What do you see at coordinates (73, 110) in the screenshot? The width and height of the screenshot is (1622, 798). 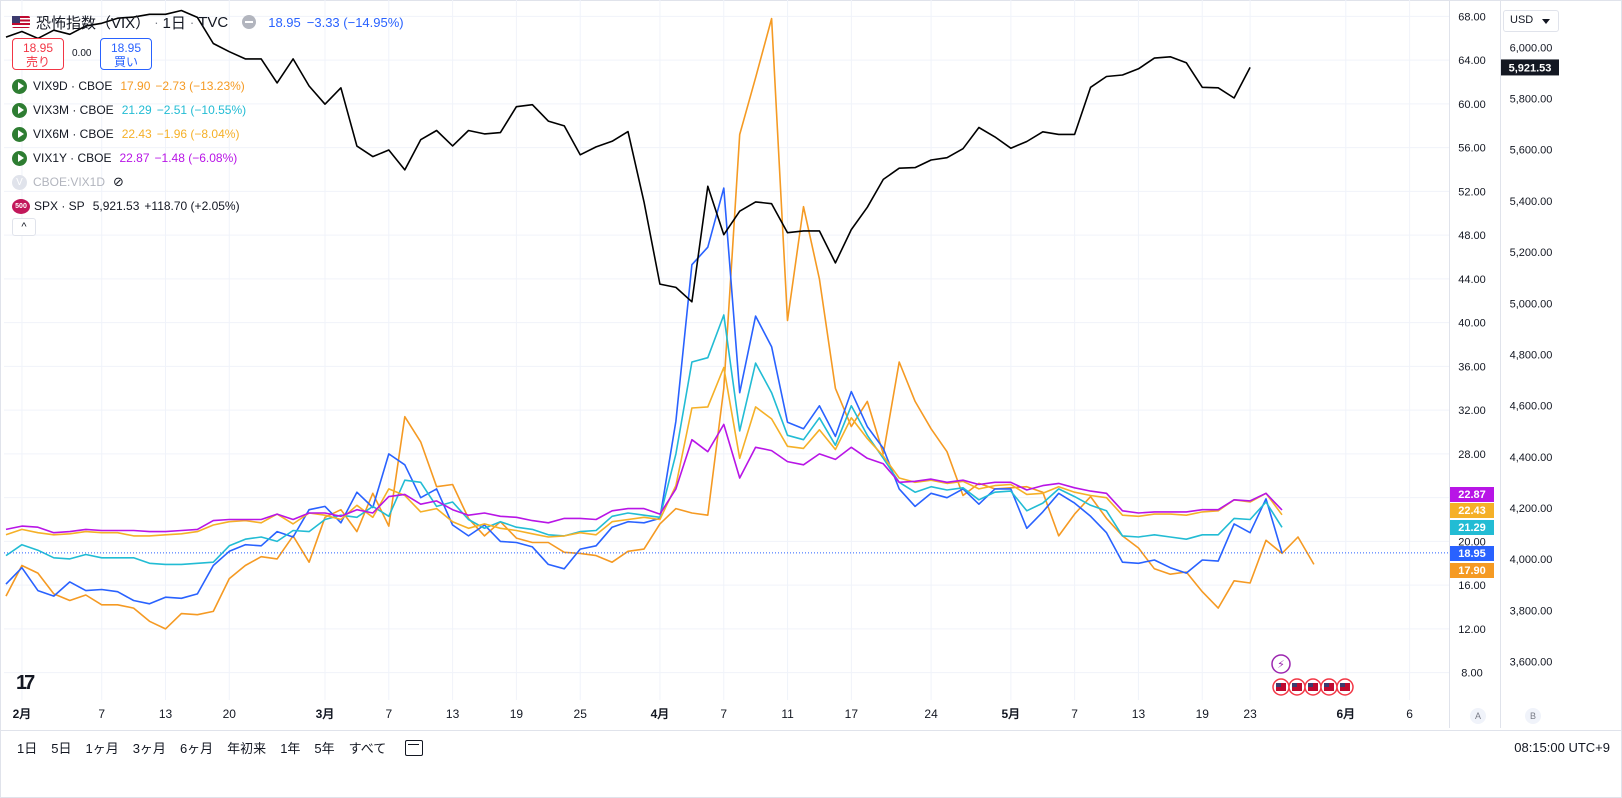 I see `legend-series-name: VIX3M · CBOE` at bounding box center [73, 110].